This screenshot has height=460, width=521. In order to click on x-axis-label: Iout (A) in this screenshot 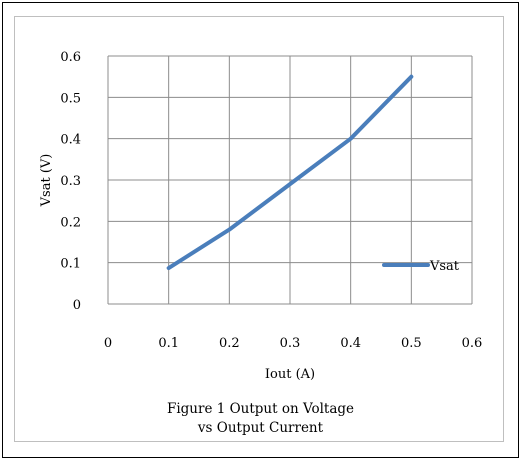, I will do `click(290, 374)`.